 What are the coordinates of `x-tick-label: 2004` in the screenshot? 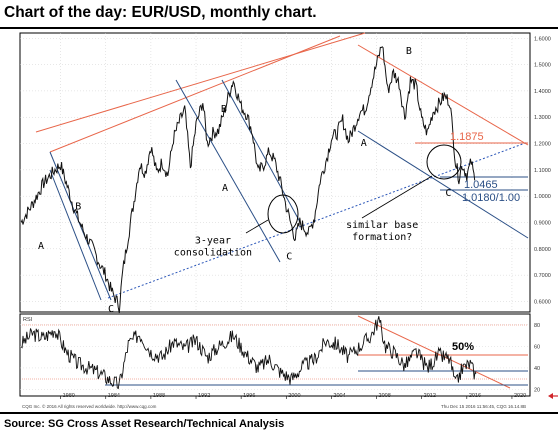 It's located at (339, 396).